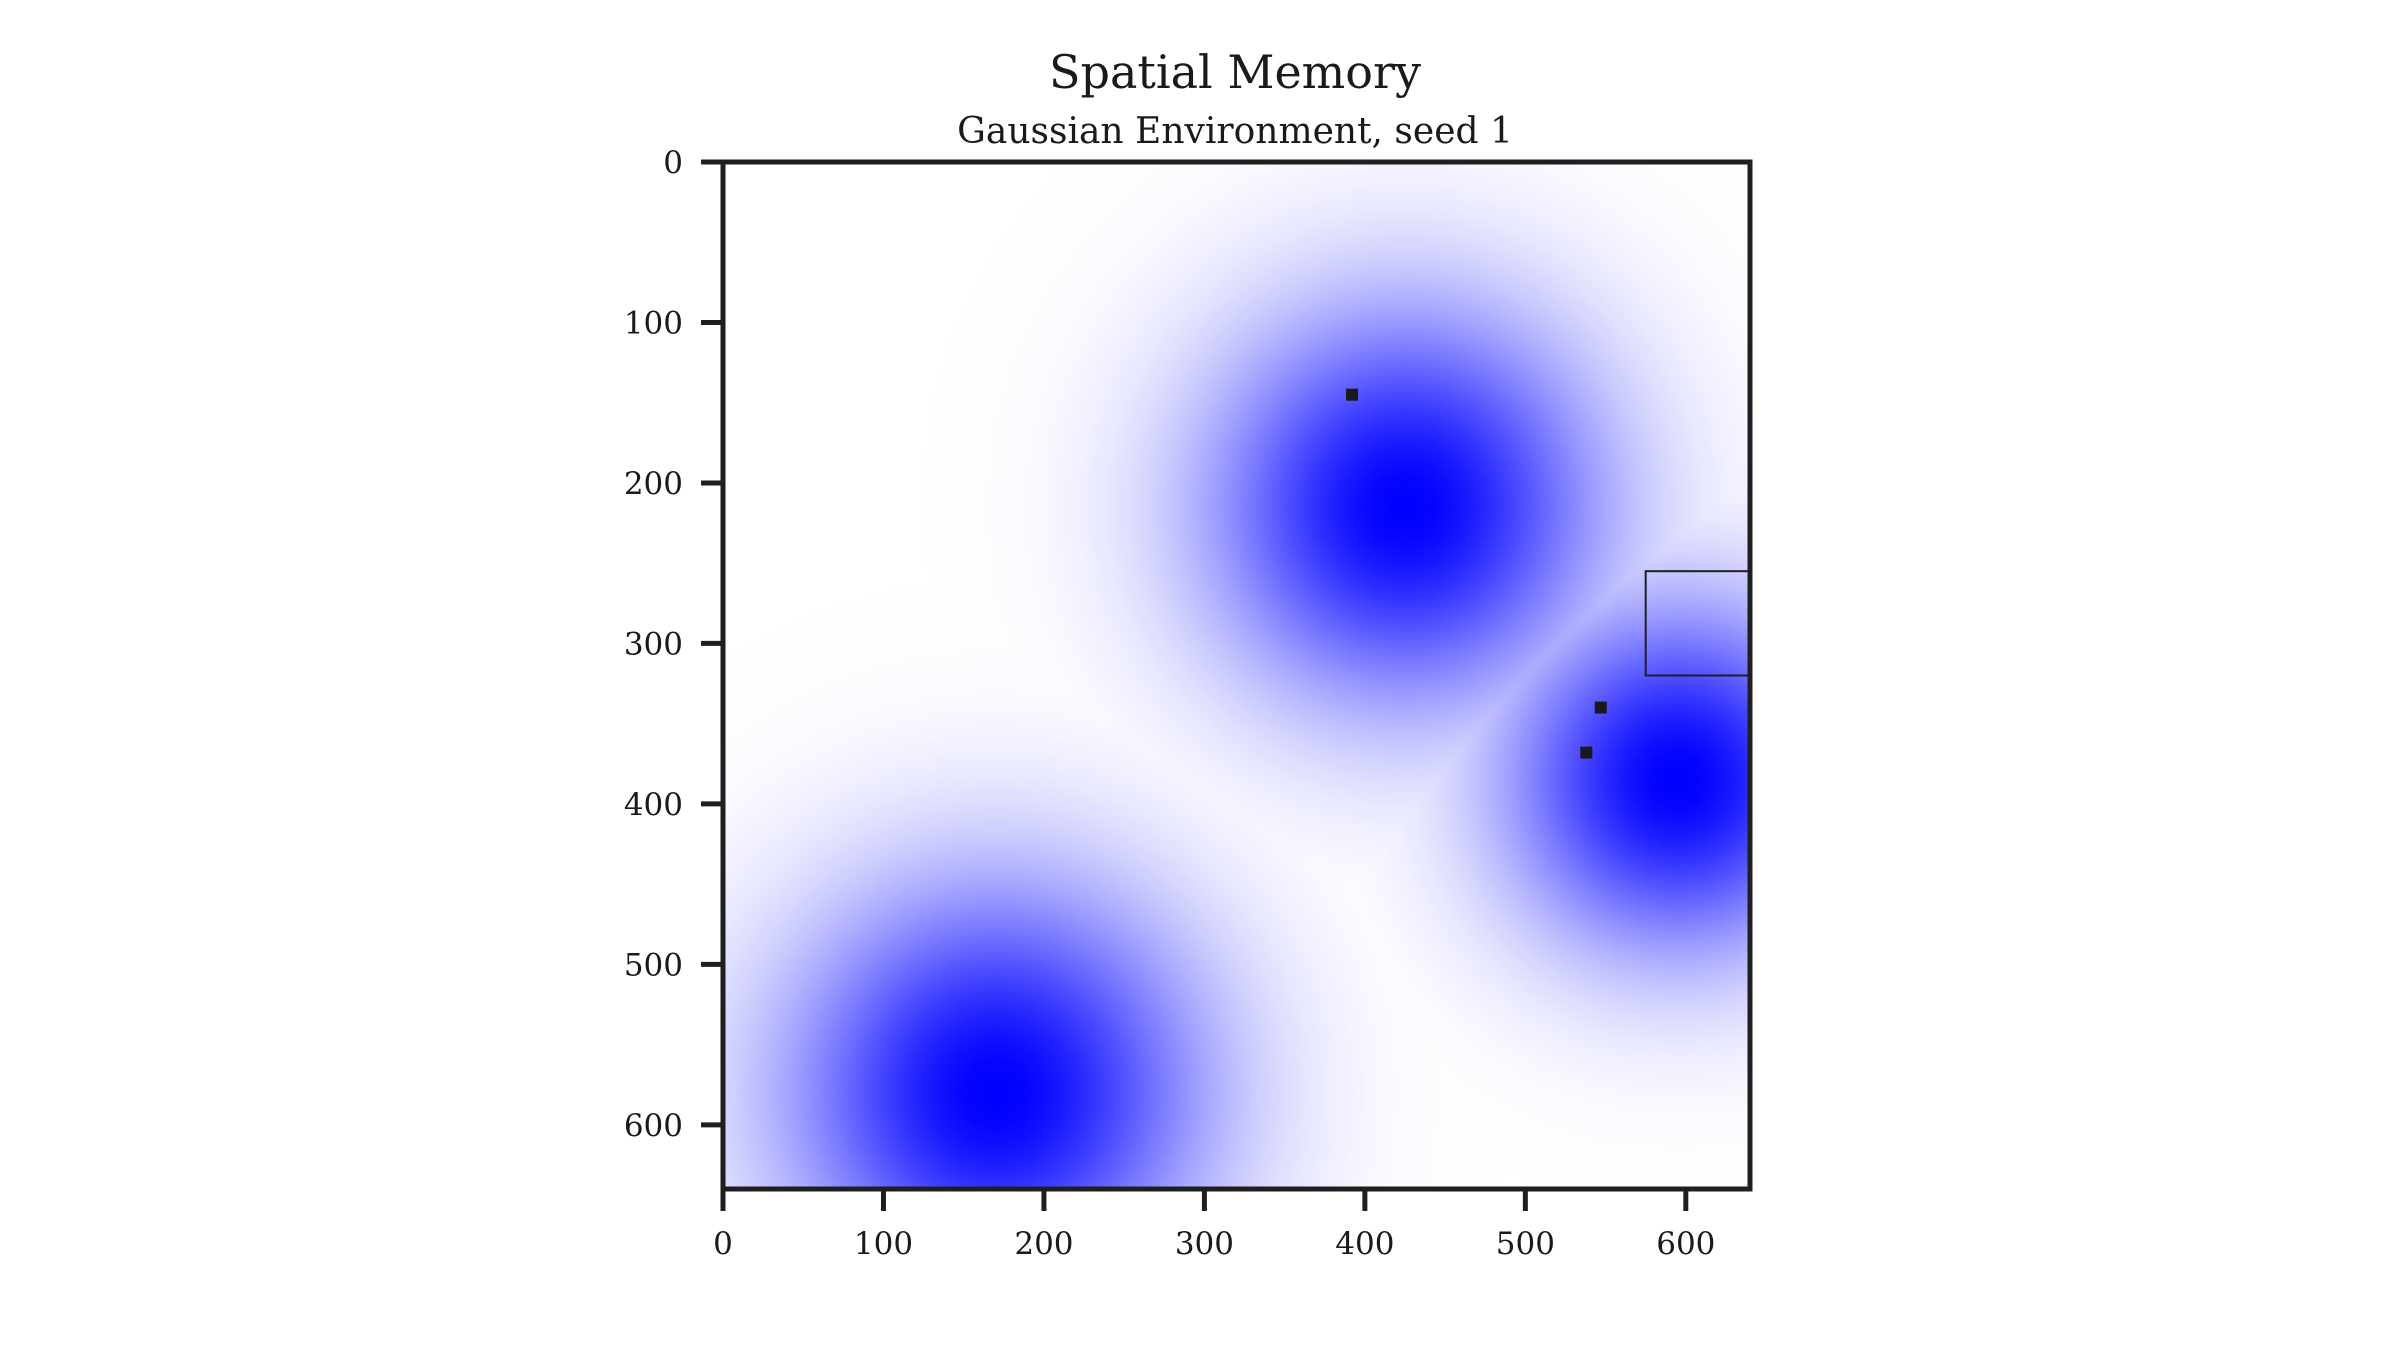 This screenshot has width=2400, height=1355. What do you see at coordinates (1364, 1244) in the screenshot?
I see `x-tick-label-400: 400` at bounding box center [1364, 1244].